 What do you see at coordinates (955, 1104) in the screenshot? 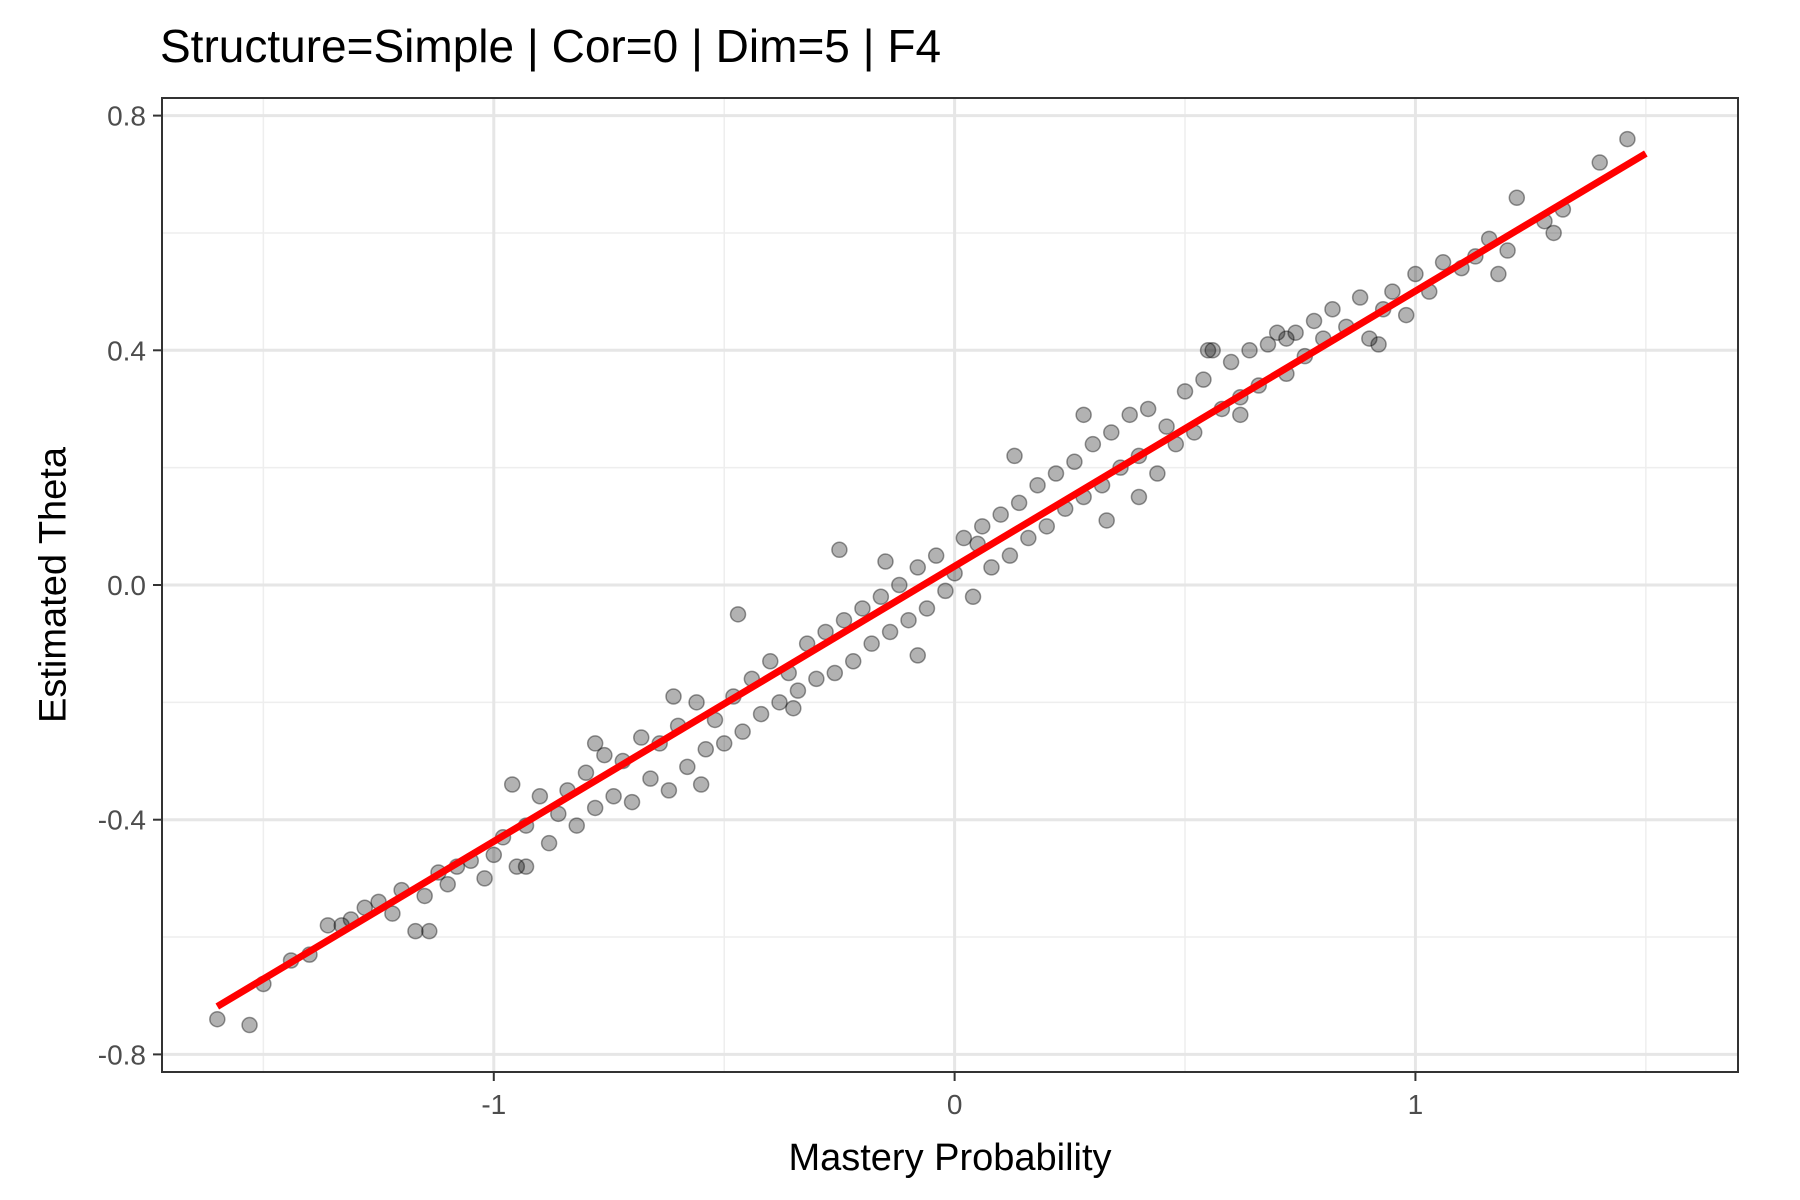
I see `x-tick-label: 0` at bounding box center [955, 1104].